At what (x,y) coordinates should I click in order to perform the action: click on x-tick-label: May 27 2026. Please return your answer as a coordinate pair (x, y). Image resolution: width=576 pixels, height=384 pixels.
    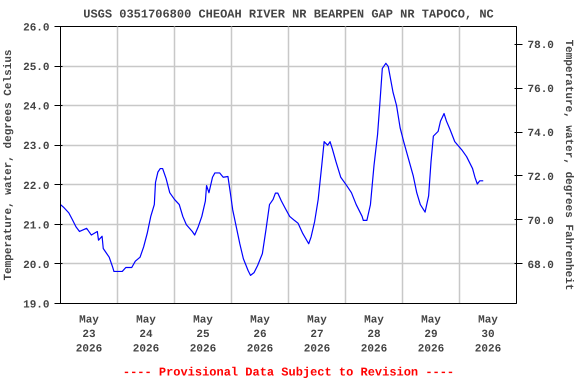
    Looking at the image, I should click on (317, 335).